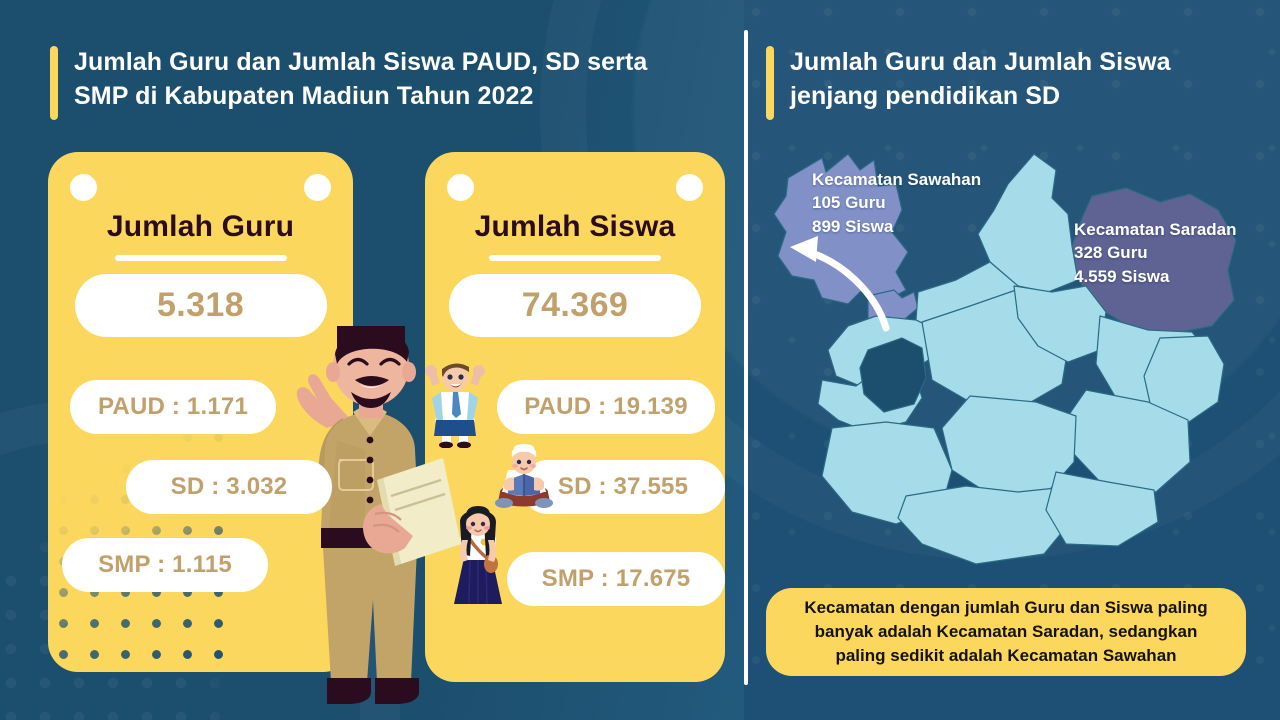 This screenshot has width=1280, height=720. I want to click on level-pill-guru-sd: SD : 3.032, so click(229, 487).